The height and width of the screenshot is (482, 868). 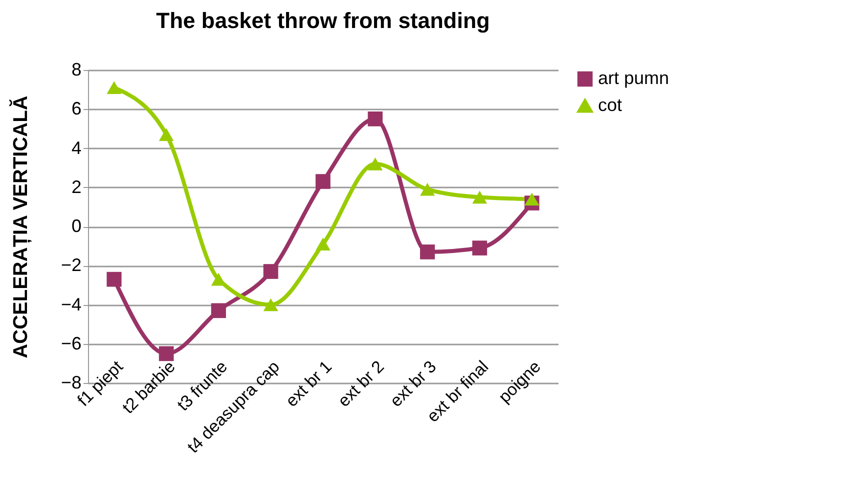 I want to click on y-tick-label: 6, so click(x=76, y=108).